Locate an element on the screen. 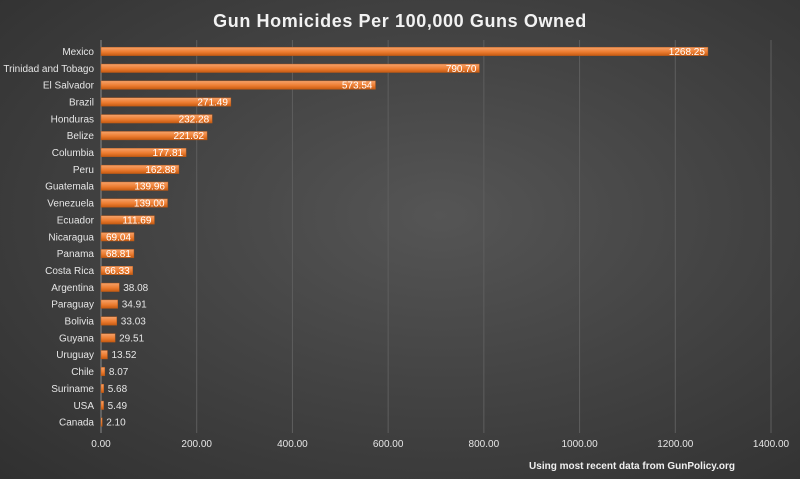 The image size is (800, 479). data-label: 790.70 is located at coordinates (461, 69).